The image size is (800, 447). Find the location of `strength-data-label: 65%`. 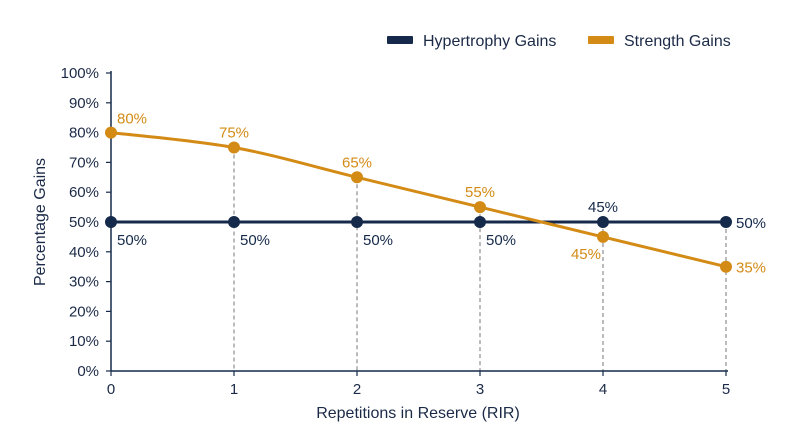

strength-data-label: 65% is located at coordinates (357, 162).